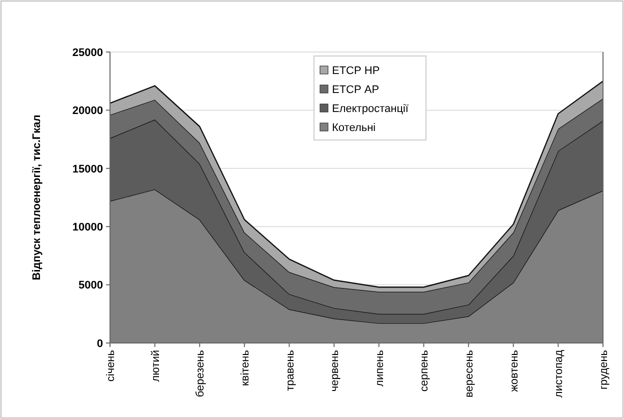  I want to click on x-tick-label: червень, so click(335, 371).